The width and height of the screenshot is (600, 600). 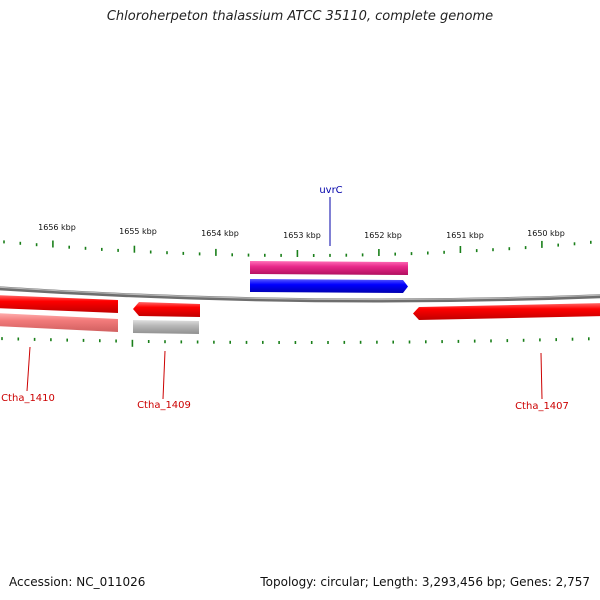 What do you see at coordinates (329, 286) in the screenshot?
I see `cds-uvrC` at bounding box center [329, 286].